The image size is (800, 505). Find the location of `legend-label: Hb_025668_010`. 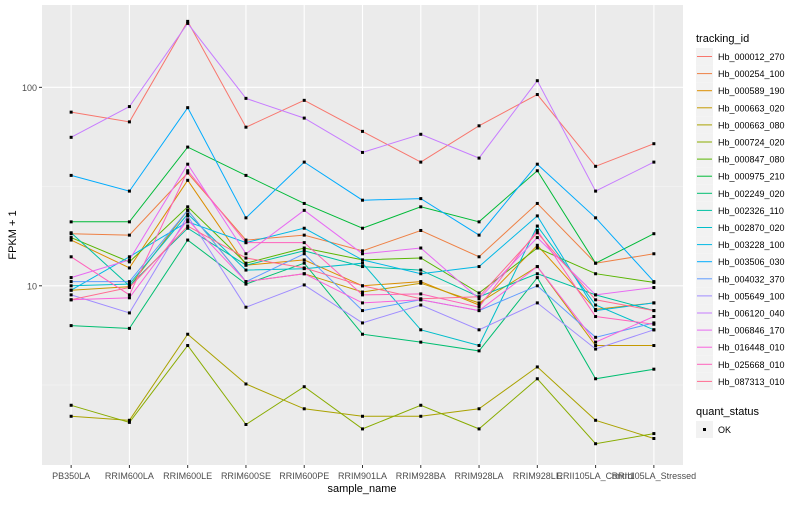

legend-label: Hb_025668_010 is located at coordinates (751, 365).